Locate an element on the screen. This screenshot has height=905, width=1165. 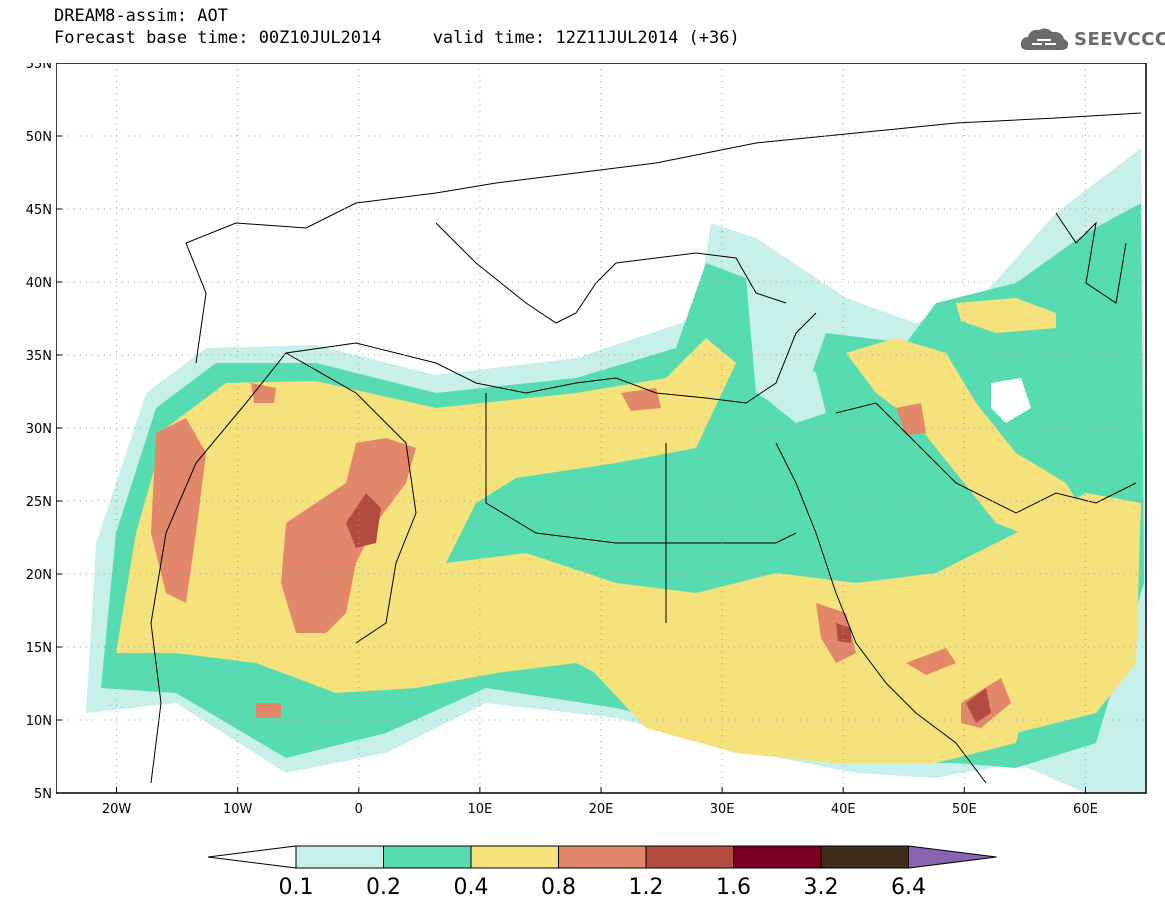
lat-tick-label: 55N is located at coordinates (39, 67).